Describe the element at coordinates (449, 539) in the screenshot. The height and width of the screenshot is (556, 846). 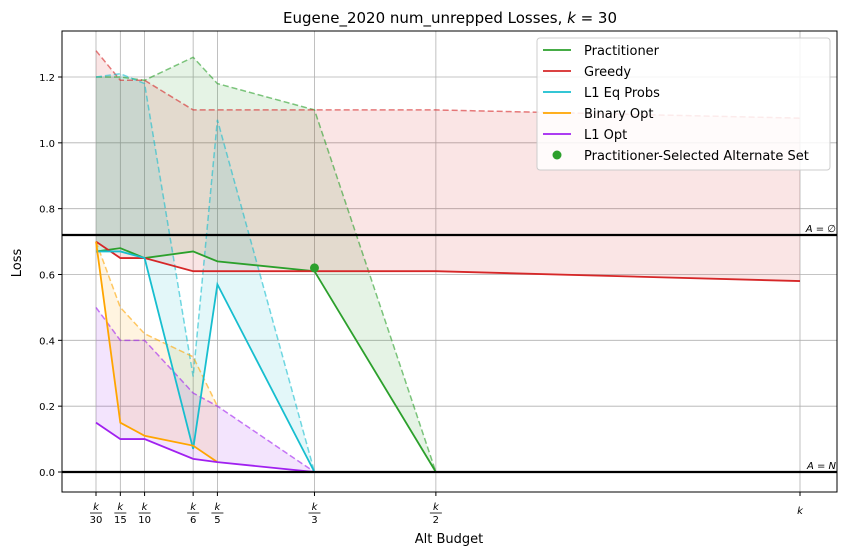
I see `x-axis-label: Alt Budget` at that location.